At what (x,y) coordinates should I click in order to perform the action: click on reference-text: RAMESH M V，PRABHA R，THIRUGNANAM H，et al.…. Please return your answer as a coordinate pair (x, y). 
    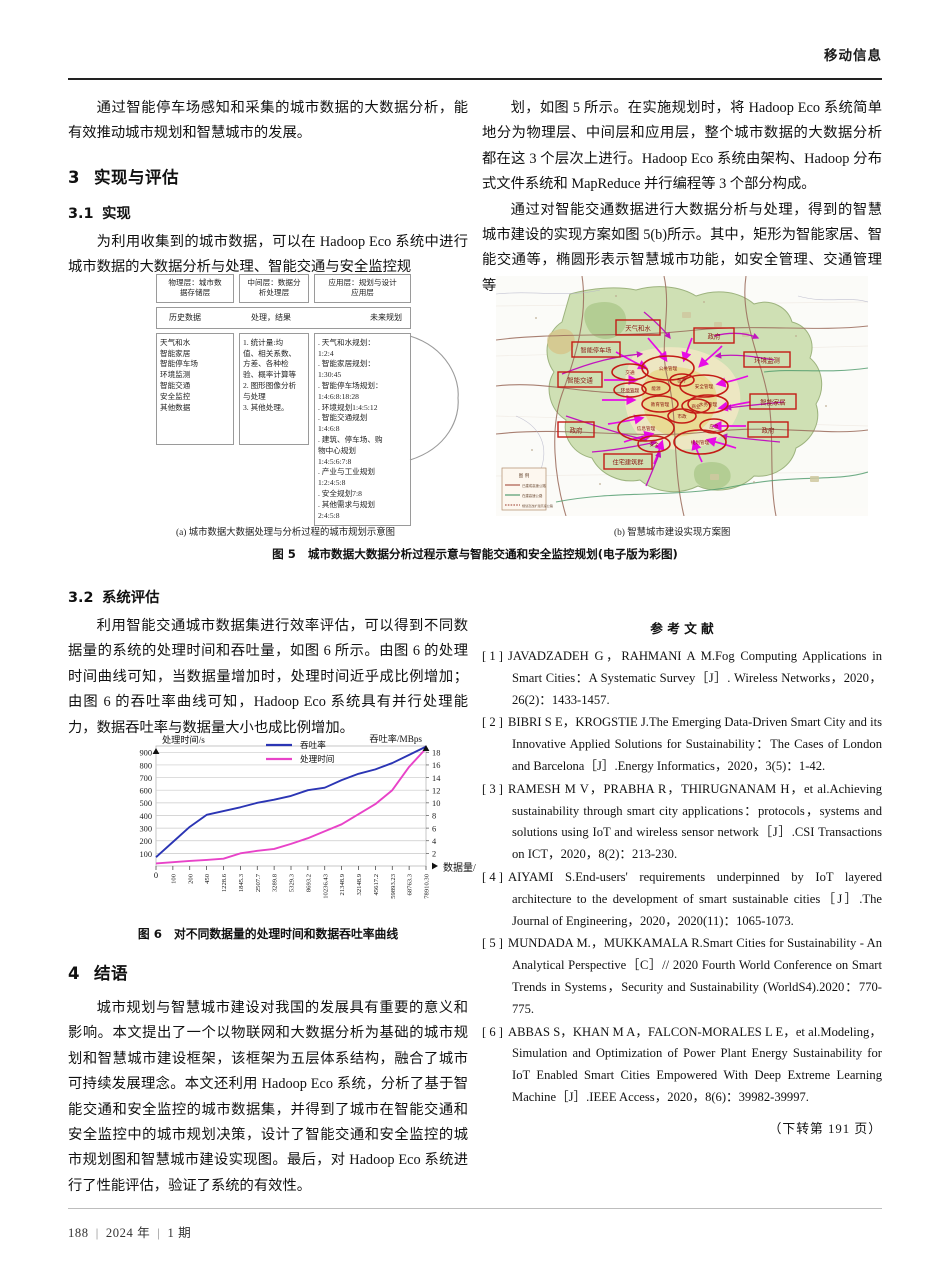
    Looking at the image, I should click on (695, 821).